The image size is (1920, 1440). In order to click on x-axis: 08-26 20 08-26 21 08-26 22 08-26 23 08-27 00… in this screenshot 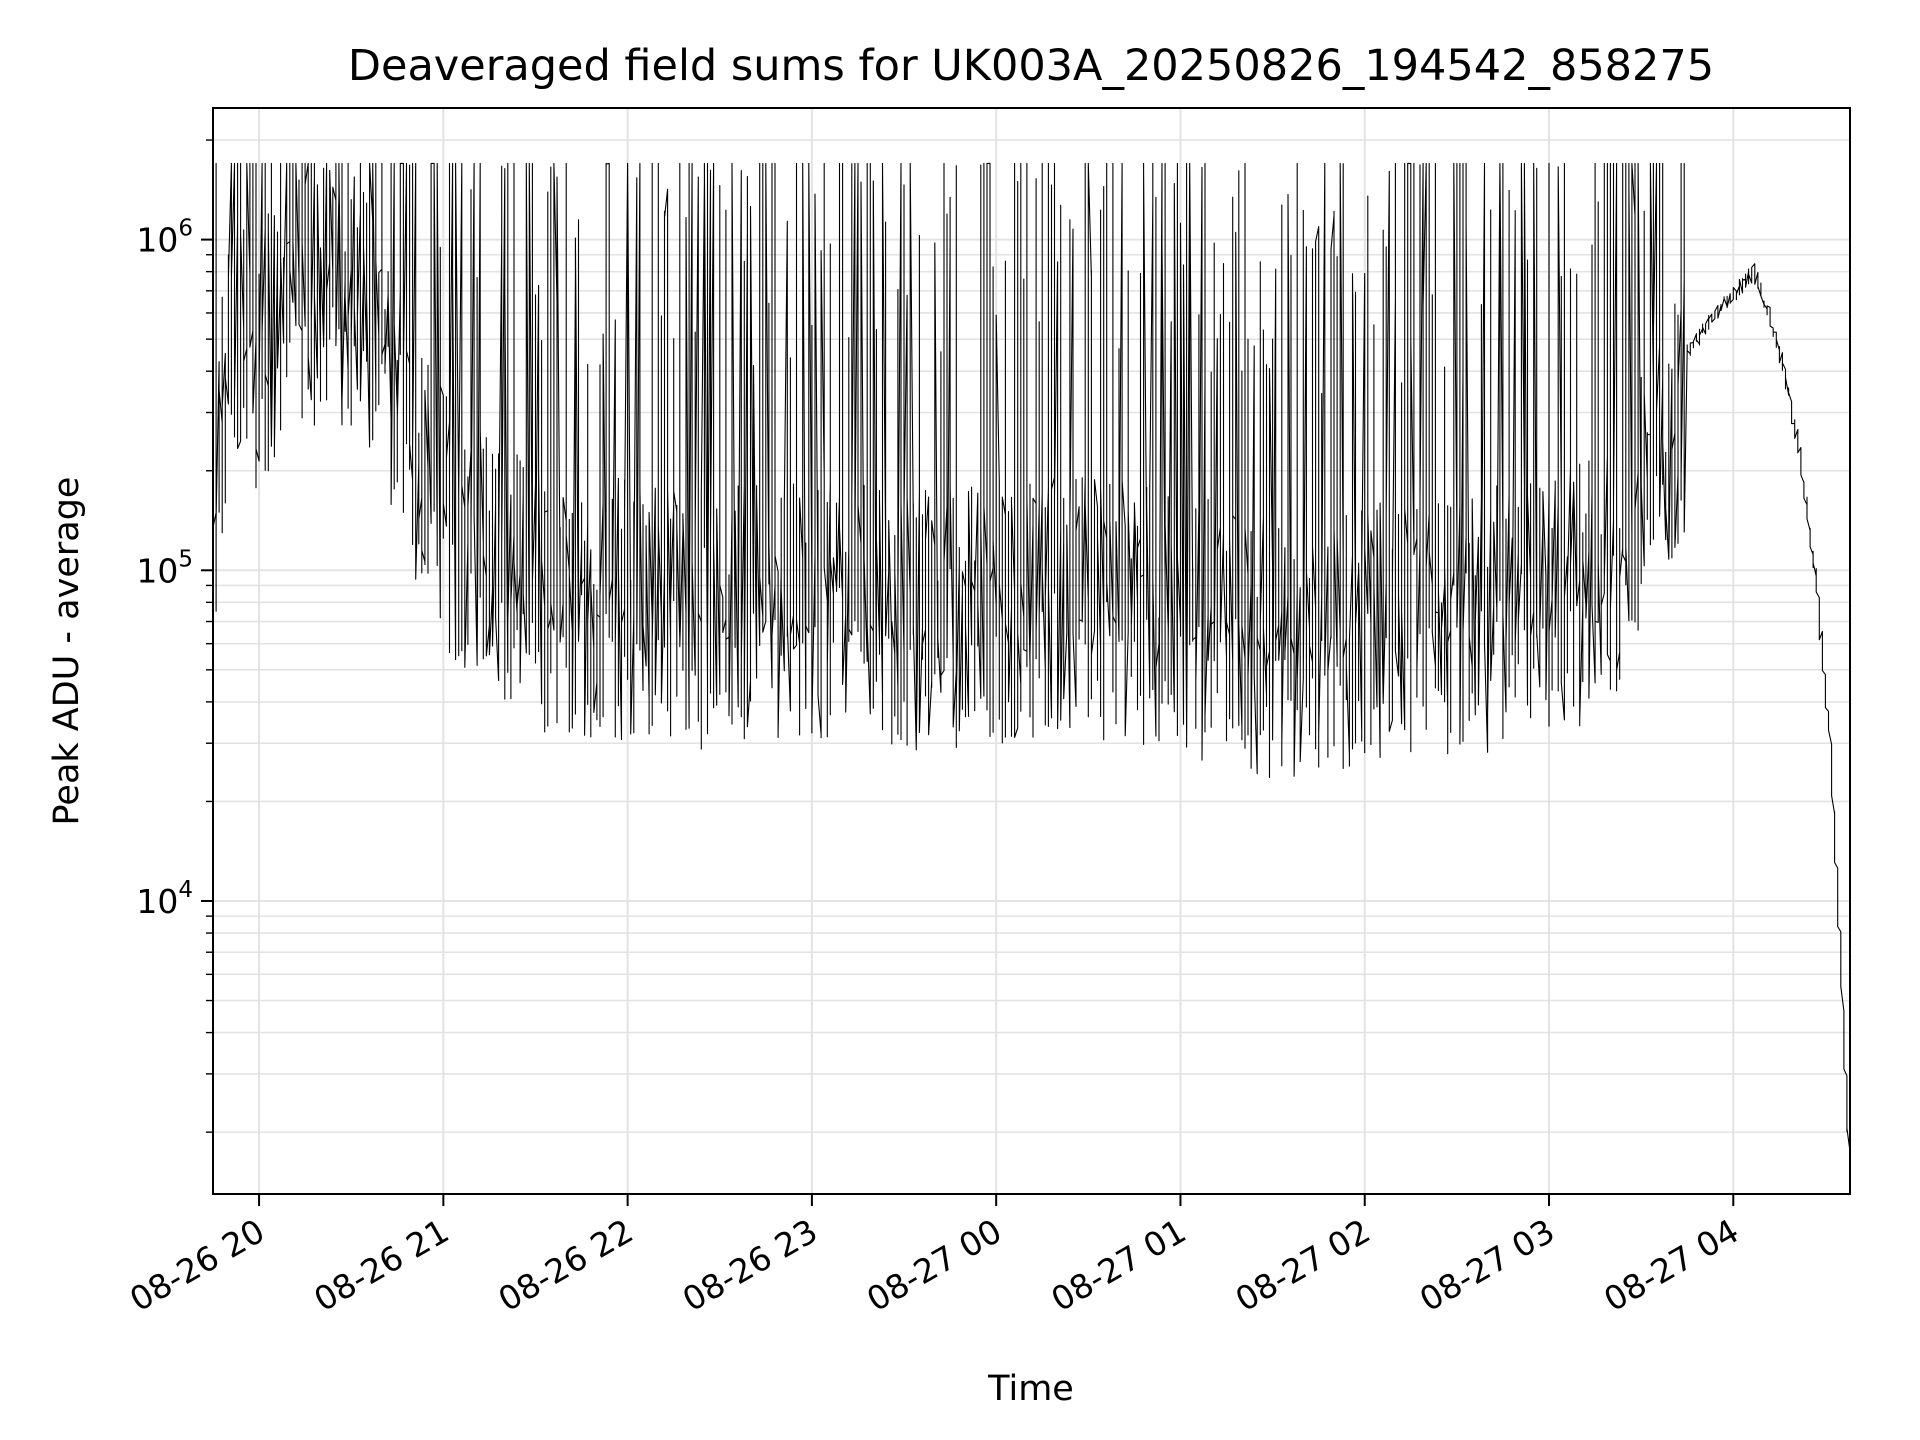, I will do `click(934, 1256)`.